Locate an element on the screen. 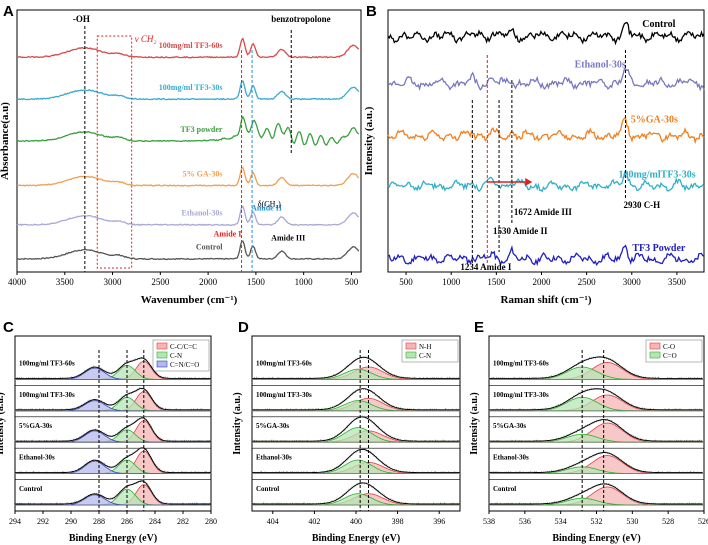 This screenshot has width=708, height=545. fit-envelope-100mg-ml-tf3-30s is located at coordinates (113, 399).